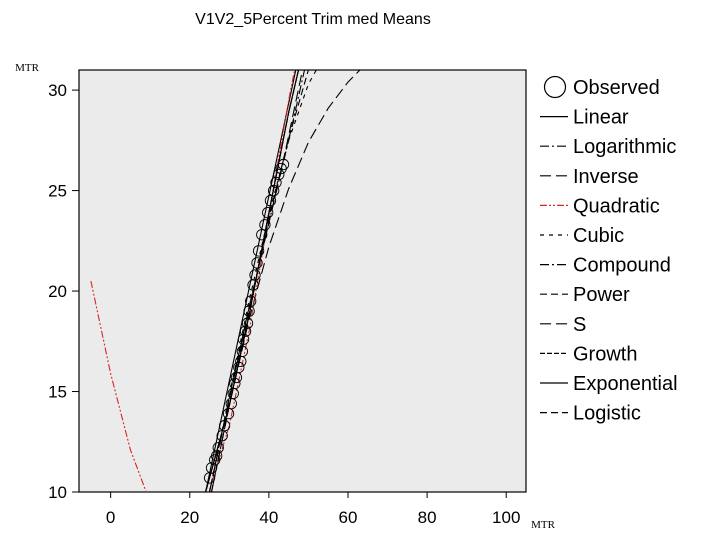  What do you see at coordinates (27, 68) in the screenshot?
I see `y-axis-label: MTR` at bounding box center [27, 68].